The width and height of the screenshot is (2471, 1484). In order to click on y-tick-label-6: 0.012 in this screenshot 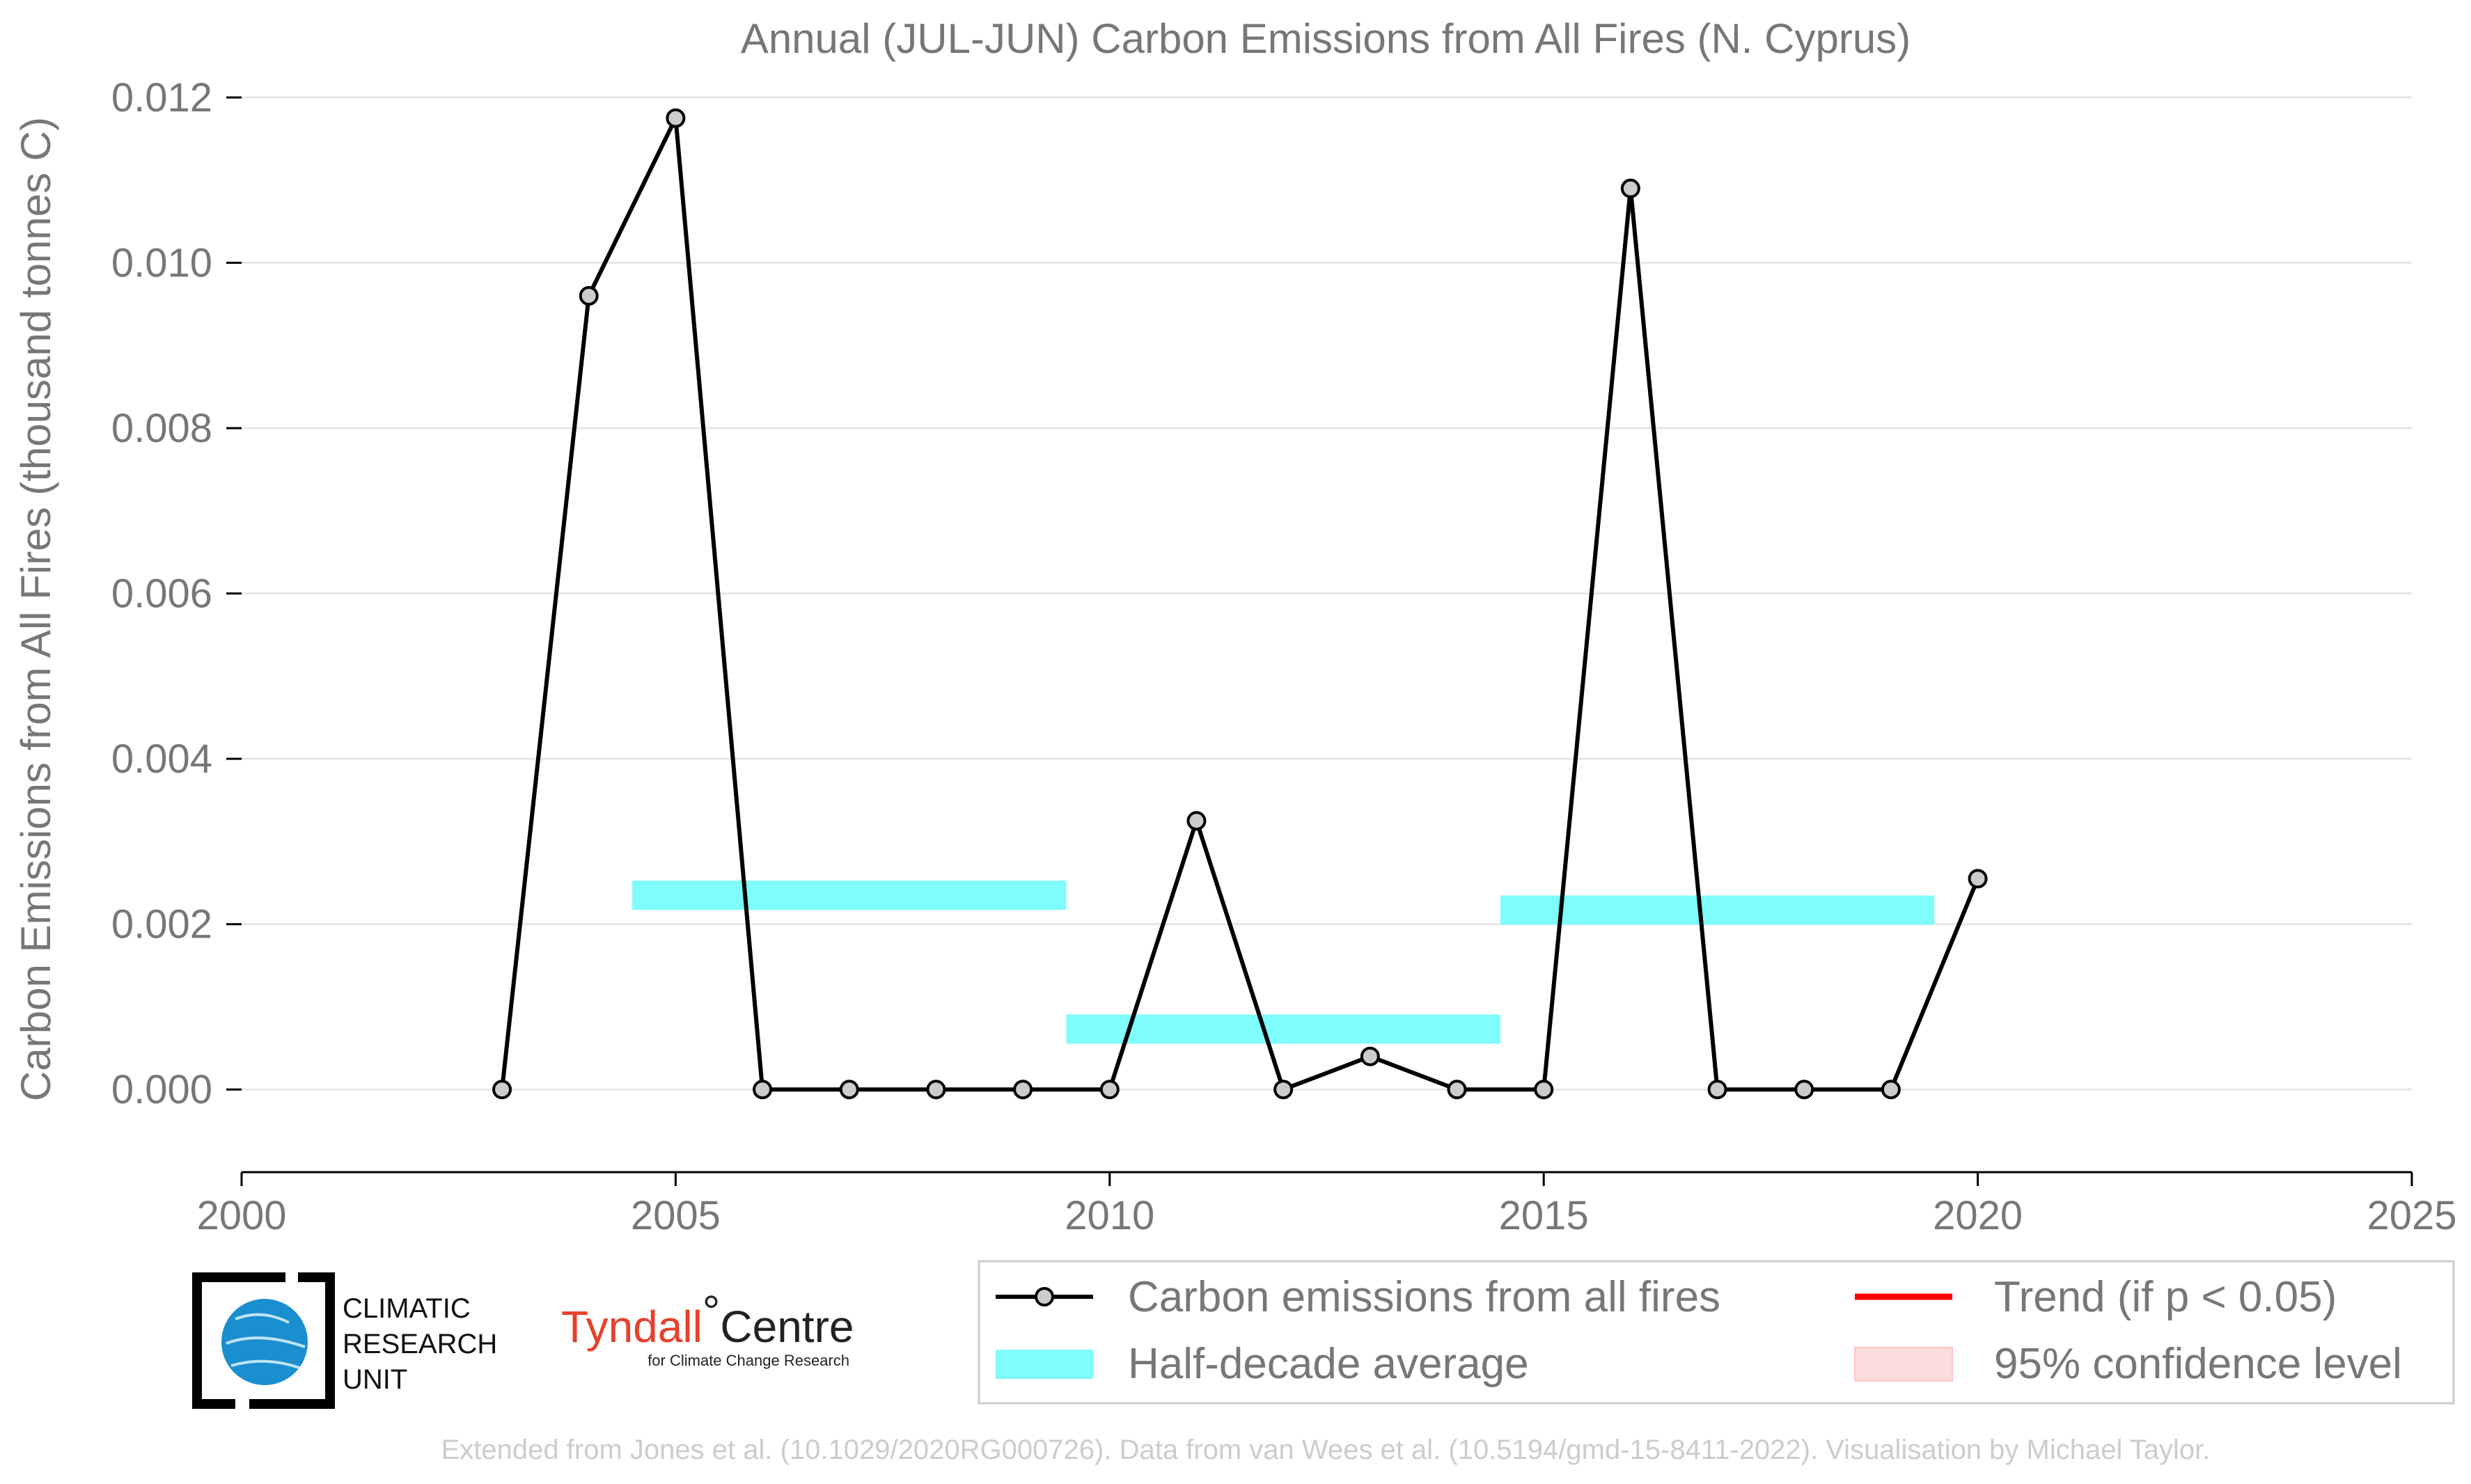, I will do `click(161, 97)`.